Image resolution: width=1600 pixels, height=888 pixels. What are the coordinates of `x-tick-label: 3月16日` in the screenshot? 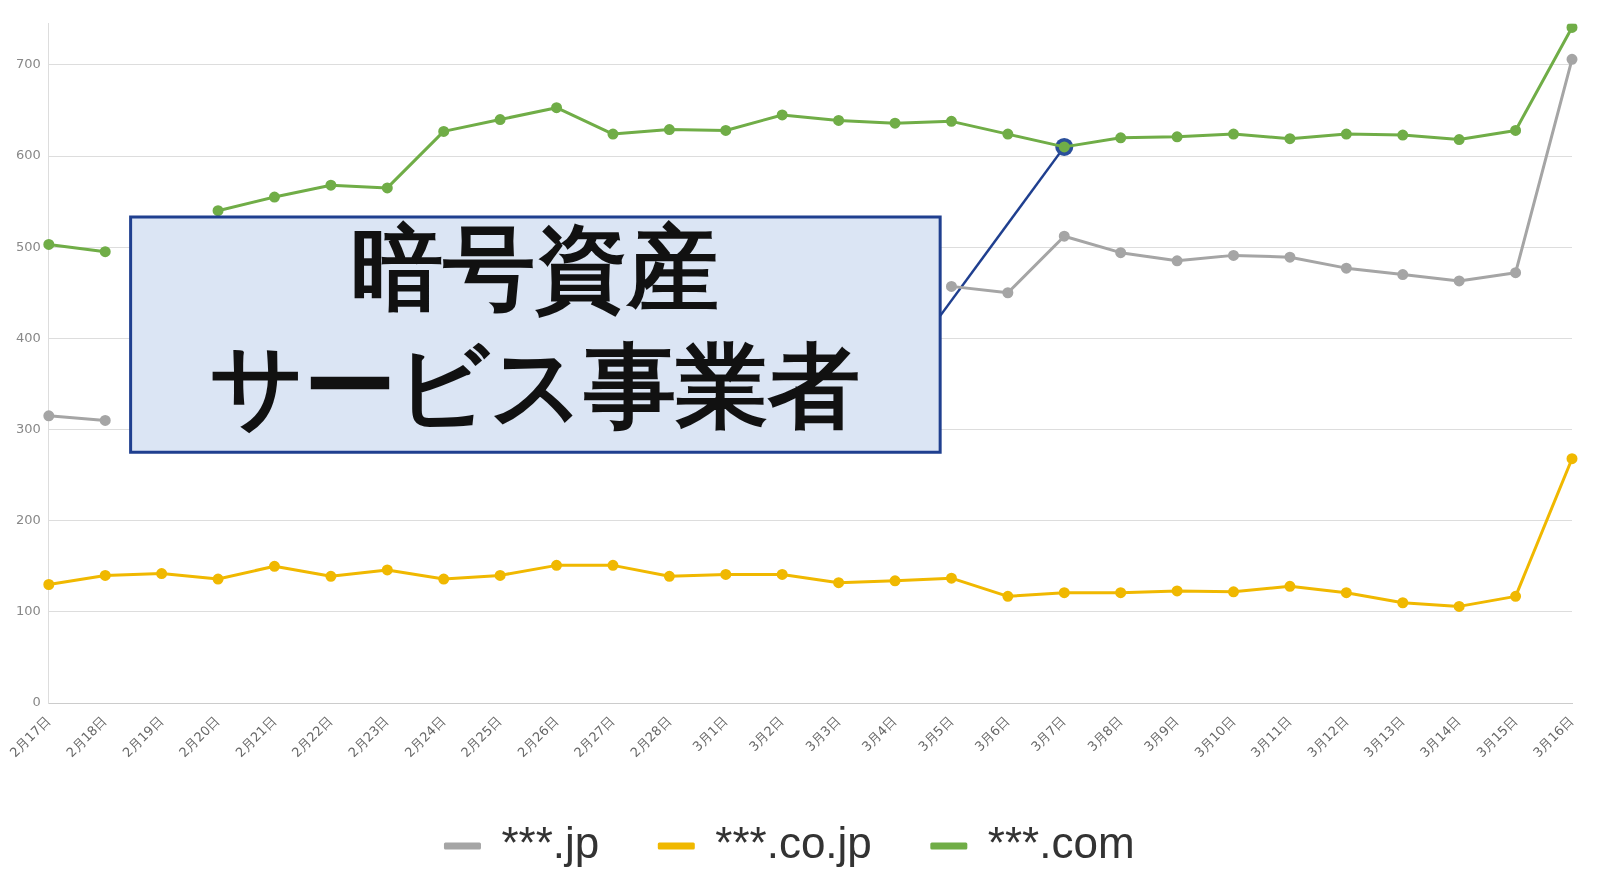 It's located at (1553, 736).